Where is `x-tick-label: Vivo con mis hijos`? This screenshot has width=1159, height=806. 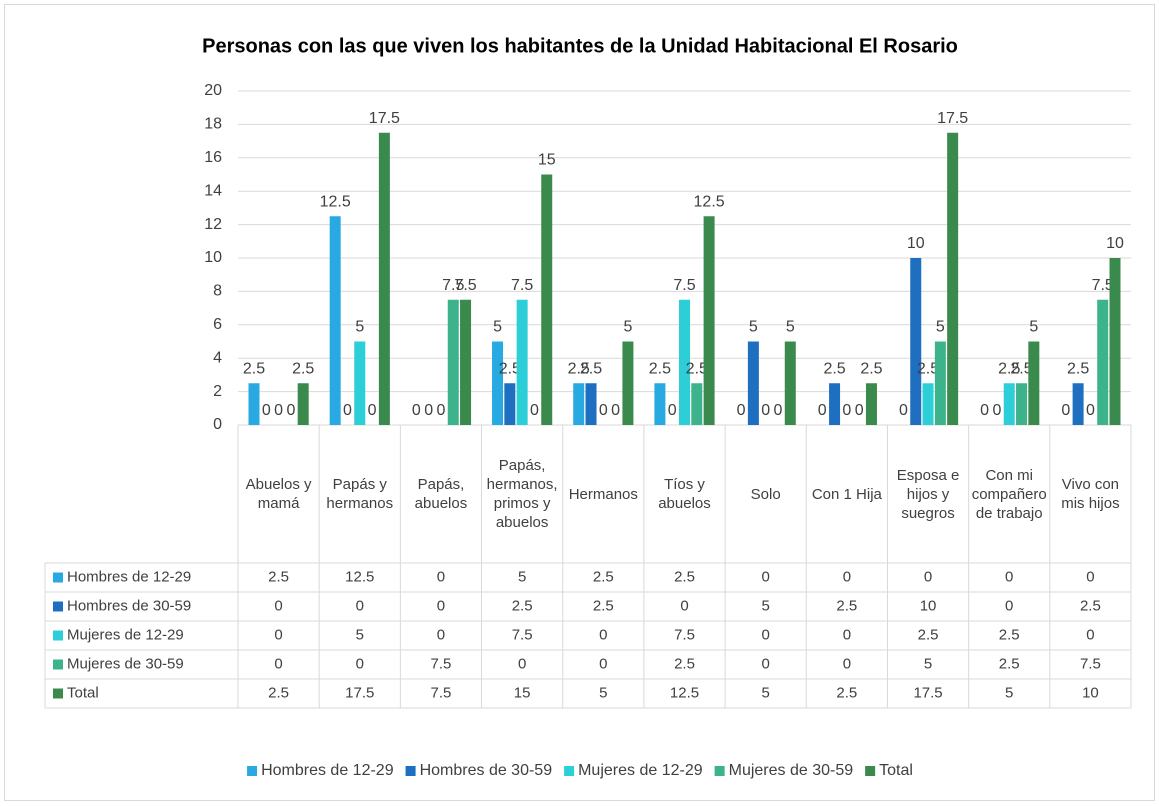 x-tick-label: Vivo con mis hijos is located at coordinates (1090, 494).